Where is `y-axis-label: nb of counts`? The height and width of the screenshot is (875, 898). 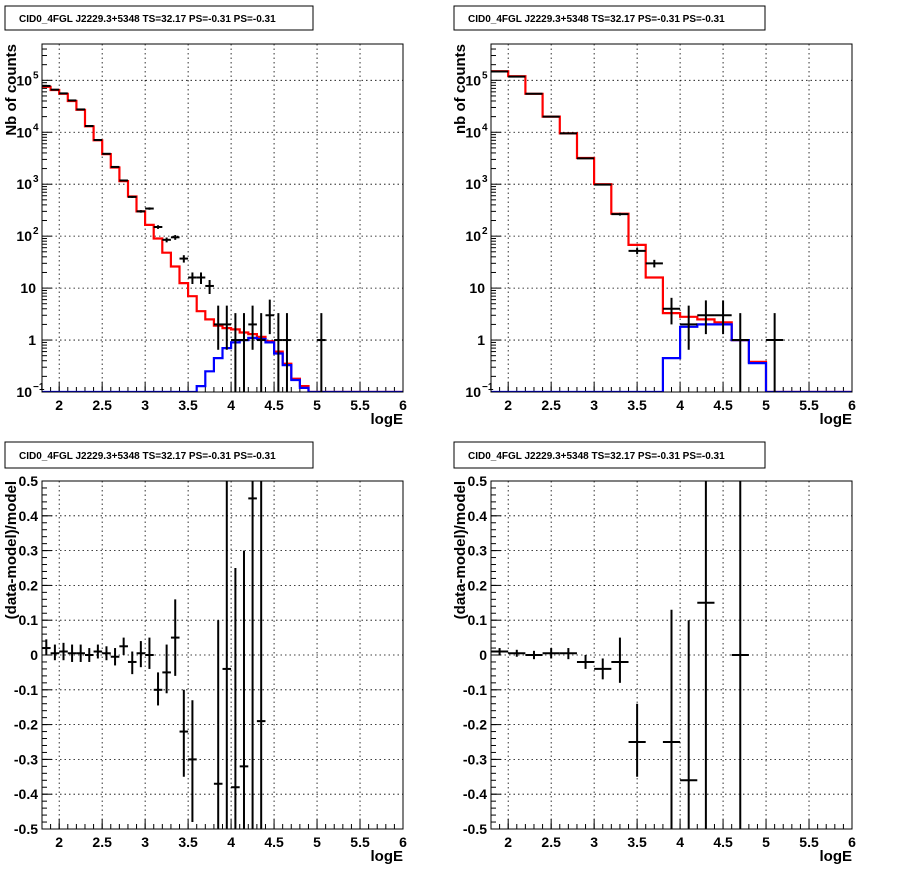 y-axis-label: nb of counts is located at coordinates (460, 89).